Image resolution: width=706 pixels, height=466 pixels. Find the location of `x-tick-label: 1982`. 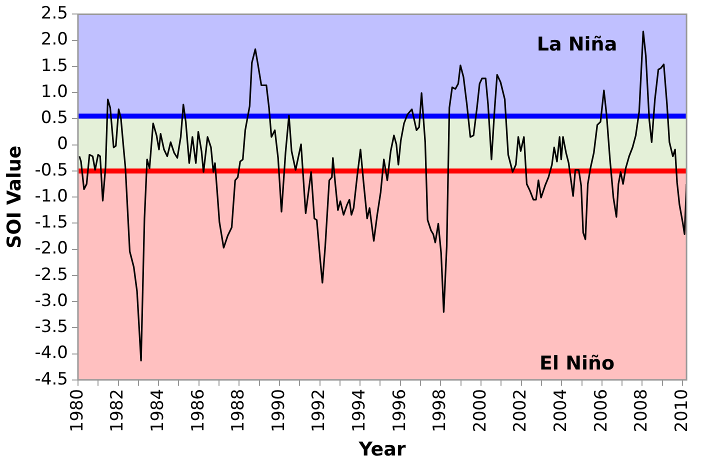

x-tick-label: 1982 is located at coordinates (118, 410).